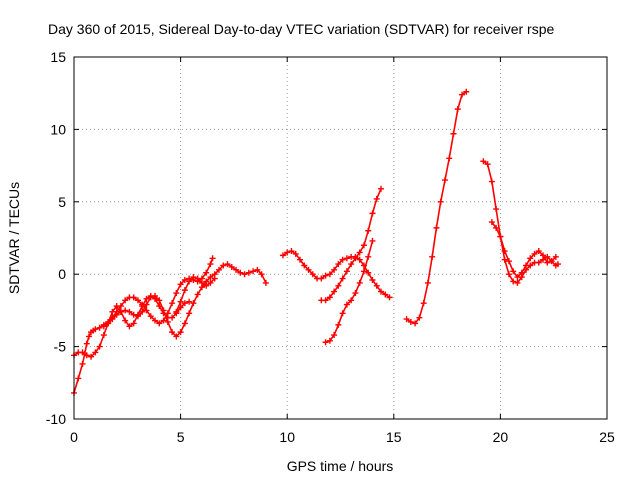 The height and width of the screenshot is (480, 640). Describe the element at coordinates (62, 202) in the screenshot. I see `y-tick-label: 5` at that location.